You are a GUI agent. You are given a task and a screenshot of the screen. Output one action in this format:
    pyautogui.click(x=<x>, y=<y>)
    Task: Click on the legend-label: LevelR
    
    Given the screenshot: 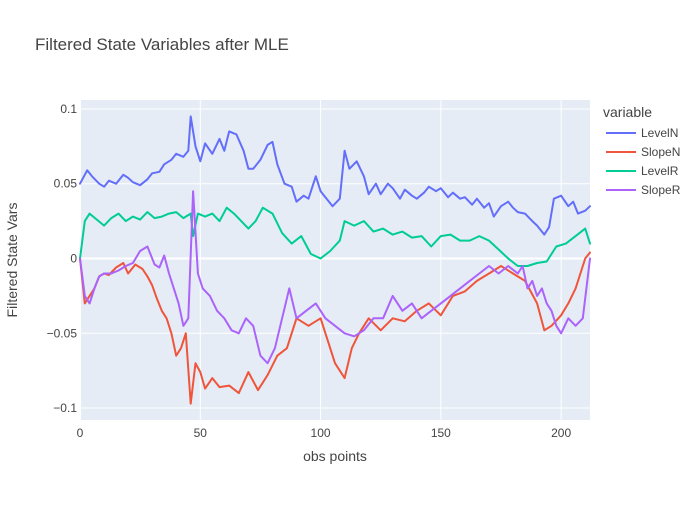 What is the action you would take?
    pyautogui.click(x=660, y=171)
    